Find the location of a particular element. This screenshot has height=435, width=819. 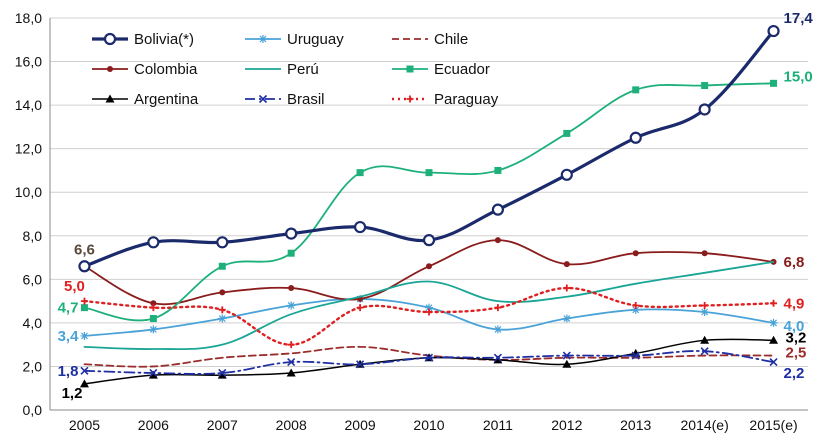

legend-item-bolivia: Bolivia(*) is located at coordinates (143, 39).